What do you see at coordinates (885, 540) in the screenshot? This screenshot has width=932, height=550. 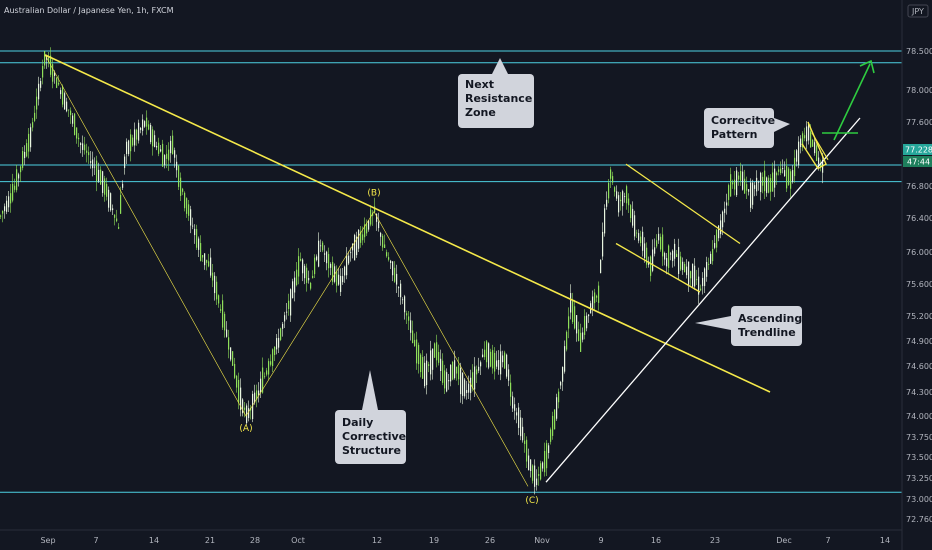 I see `time-tick-label: 14` at bounding box center [885, 540].